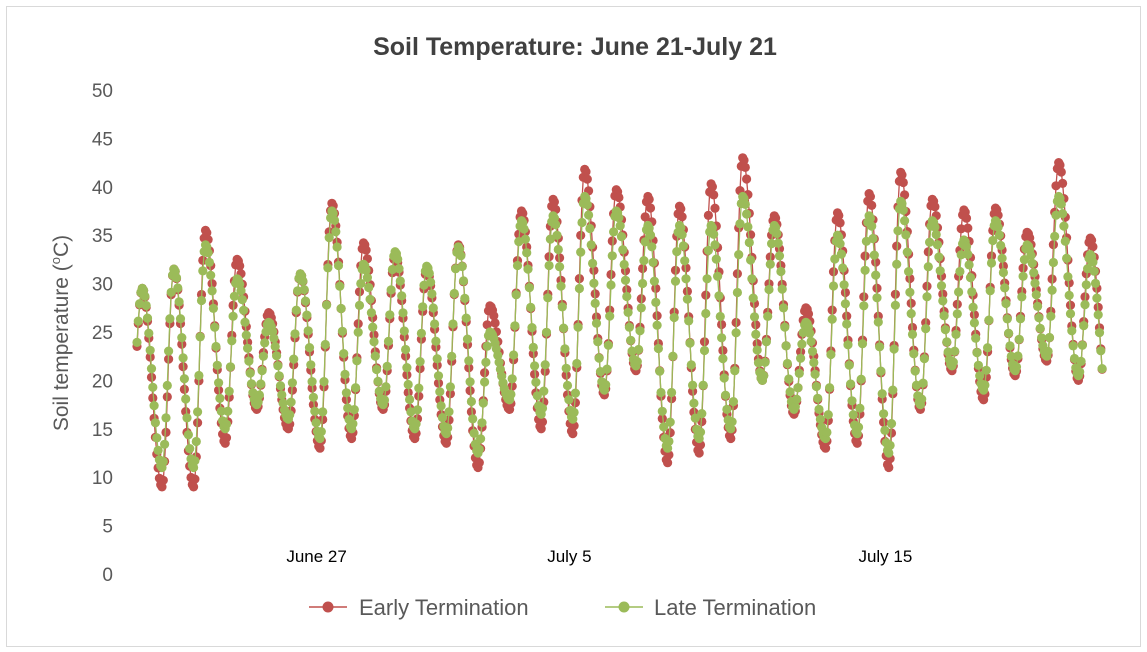 Image resolution: width=1147 pixels, height=652 pixels. Describe the element at coordinates (419, 607) in the screenshot. I see `legend-item-early: Early Termination` at that location.